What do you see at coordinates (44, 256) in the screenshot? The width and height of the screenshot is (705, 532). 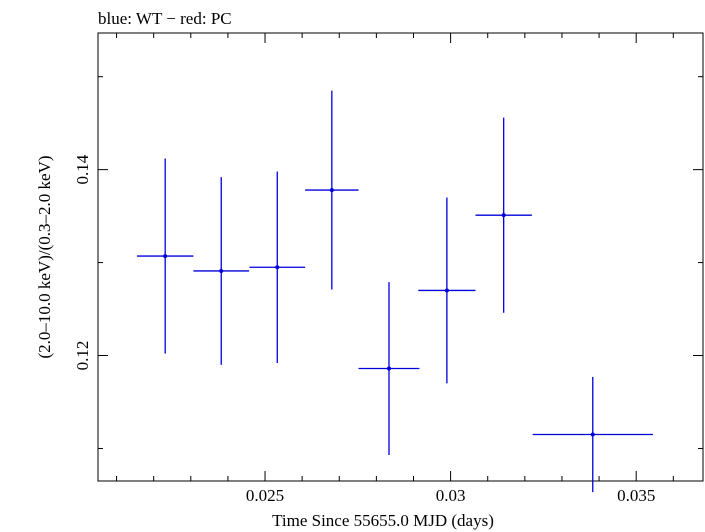 I see `y-axis-label: (2.0–10.0 keV)/(0.3–2.0 keV)` at bounding box center [44, 256].